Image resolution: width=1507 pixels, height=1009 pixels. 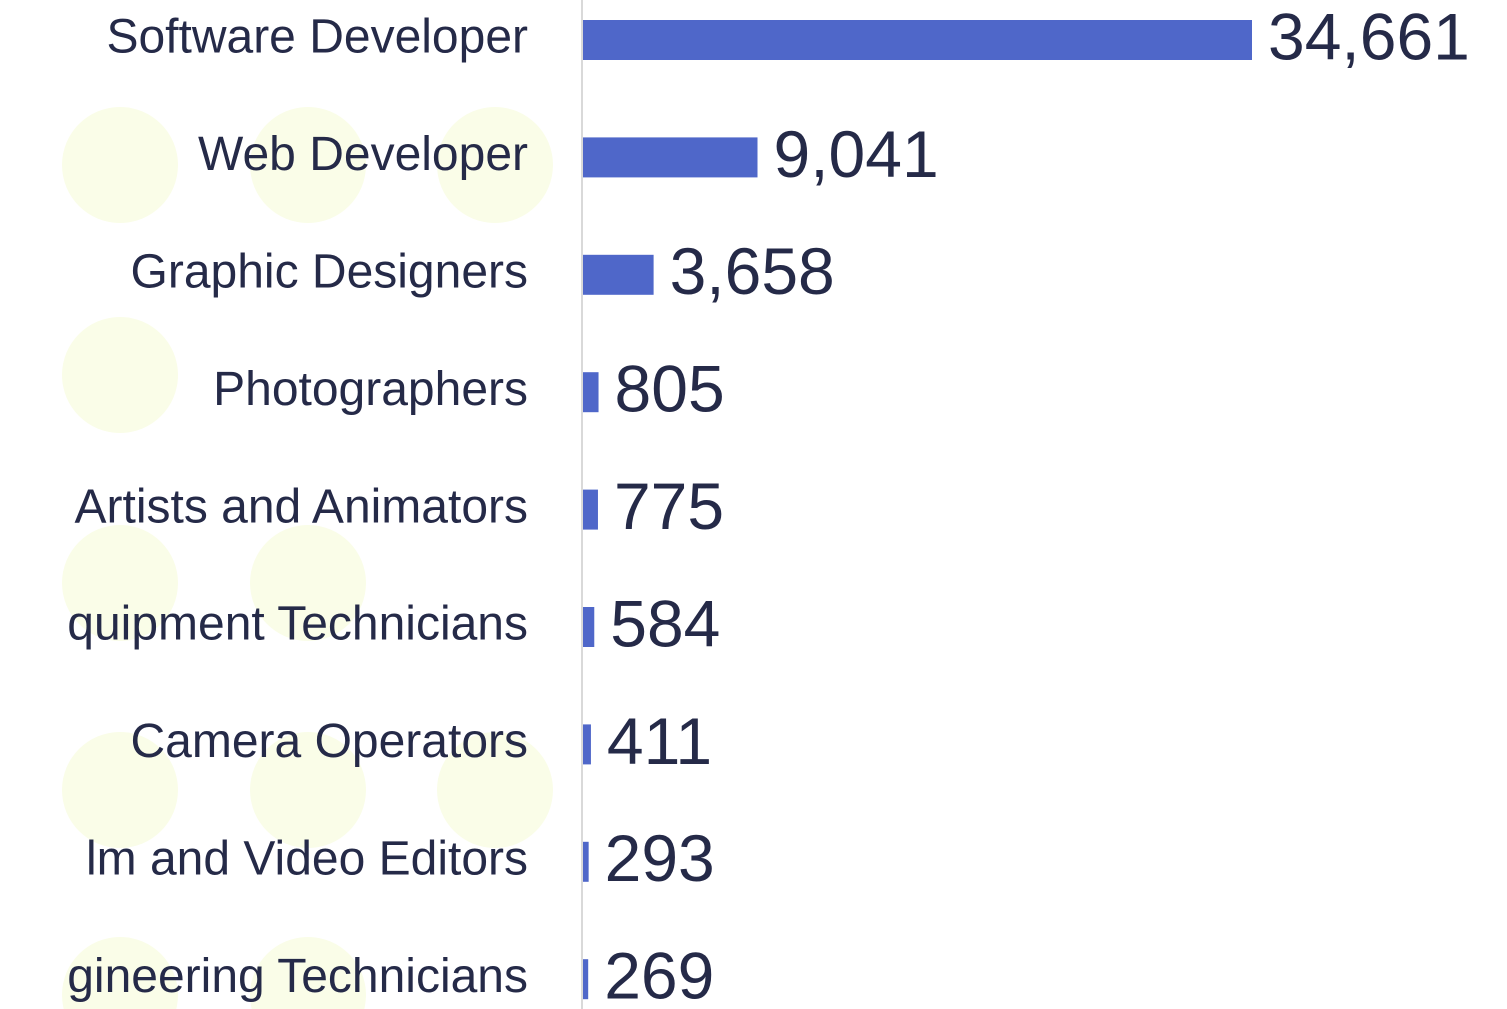 What do you see at coordinates (307, 858) in the screenshot?
I see `category-label: lm and Video Editors` at bounding box center [307, 858].